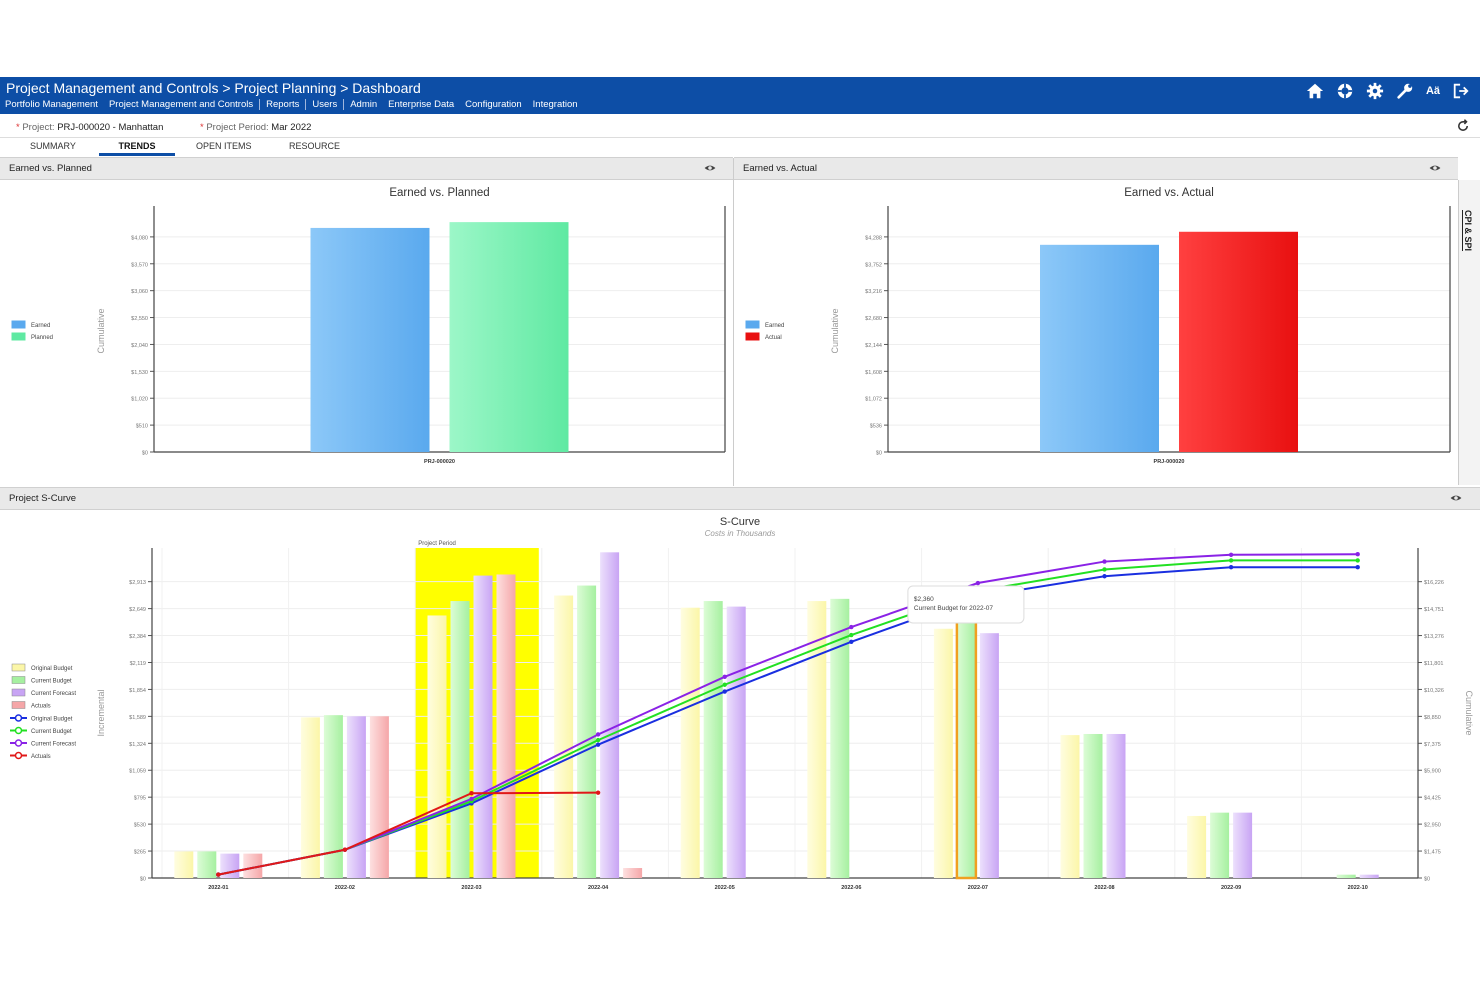  What do you see at coordinates (1099, 348) in the screenshot?
I see `bar-earned` at bounding box center [1099, 348].